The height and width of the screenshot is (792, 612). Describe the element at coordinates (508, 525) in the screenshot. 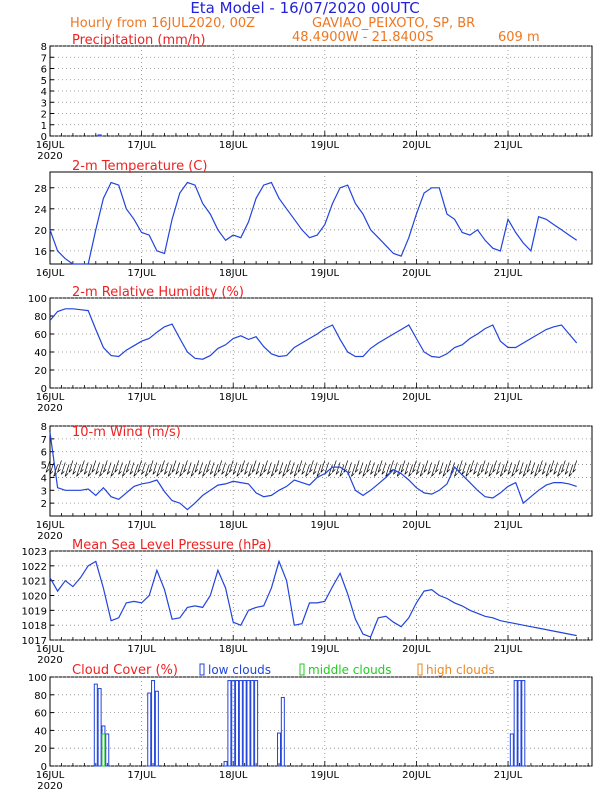

I see `x-tick-label-21jul: 21JUL` at that location.